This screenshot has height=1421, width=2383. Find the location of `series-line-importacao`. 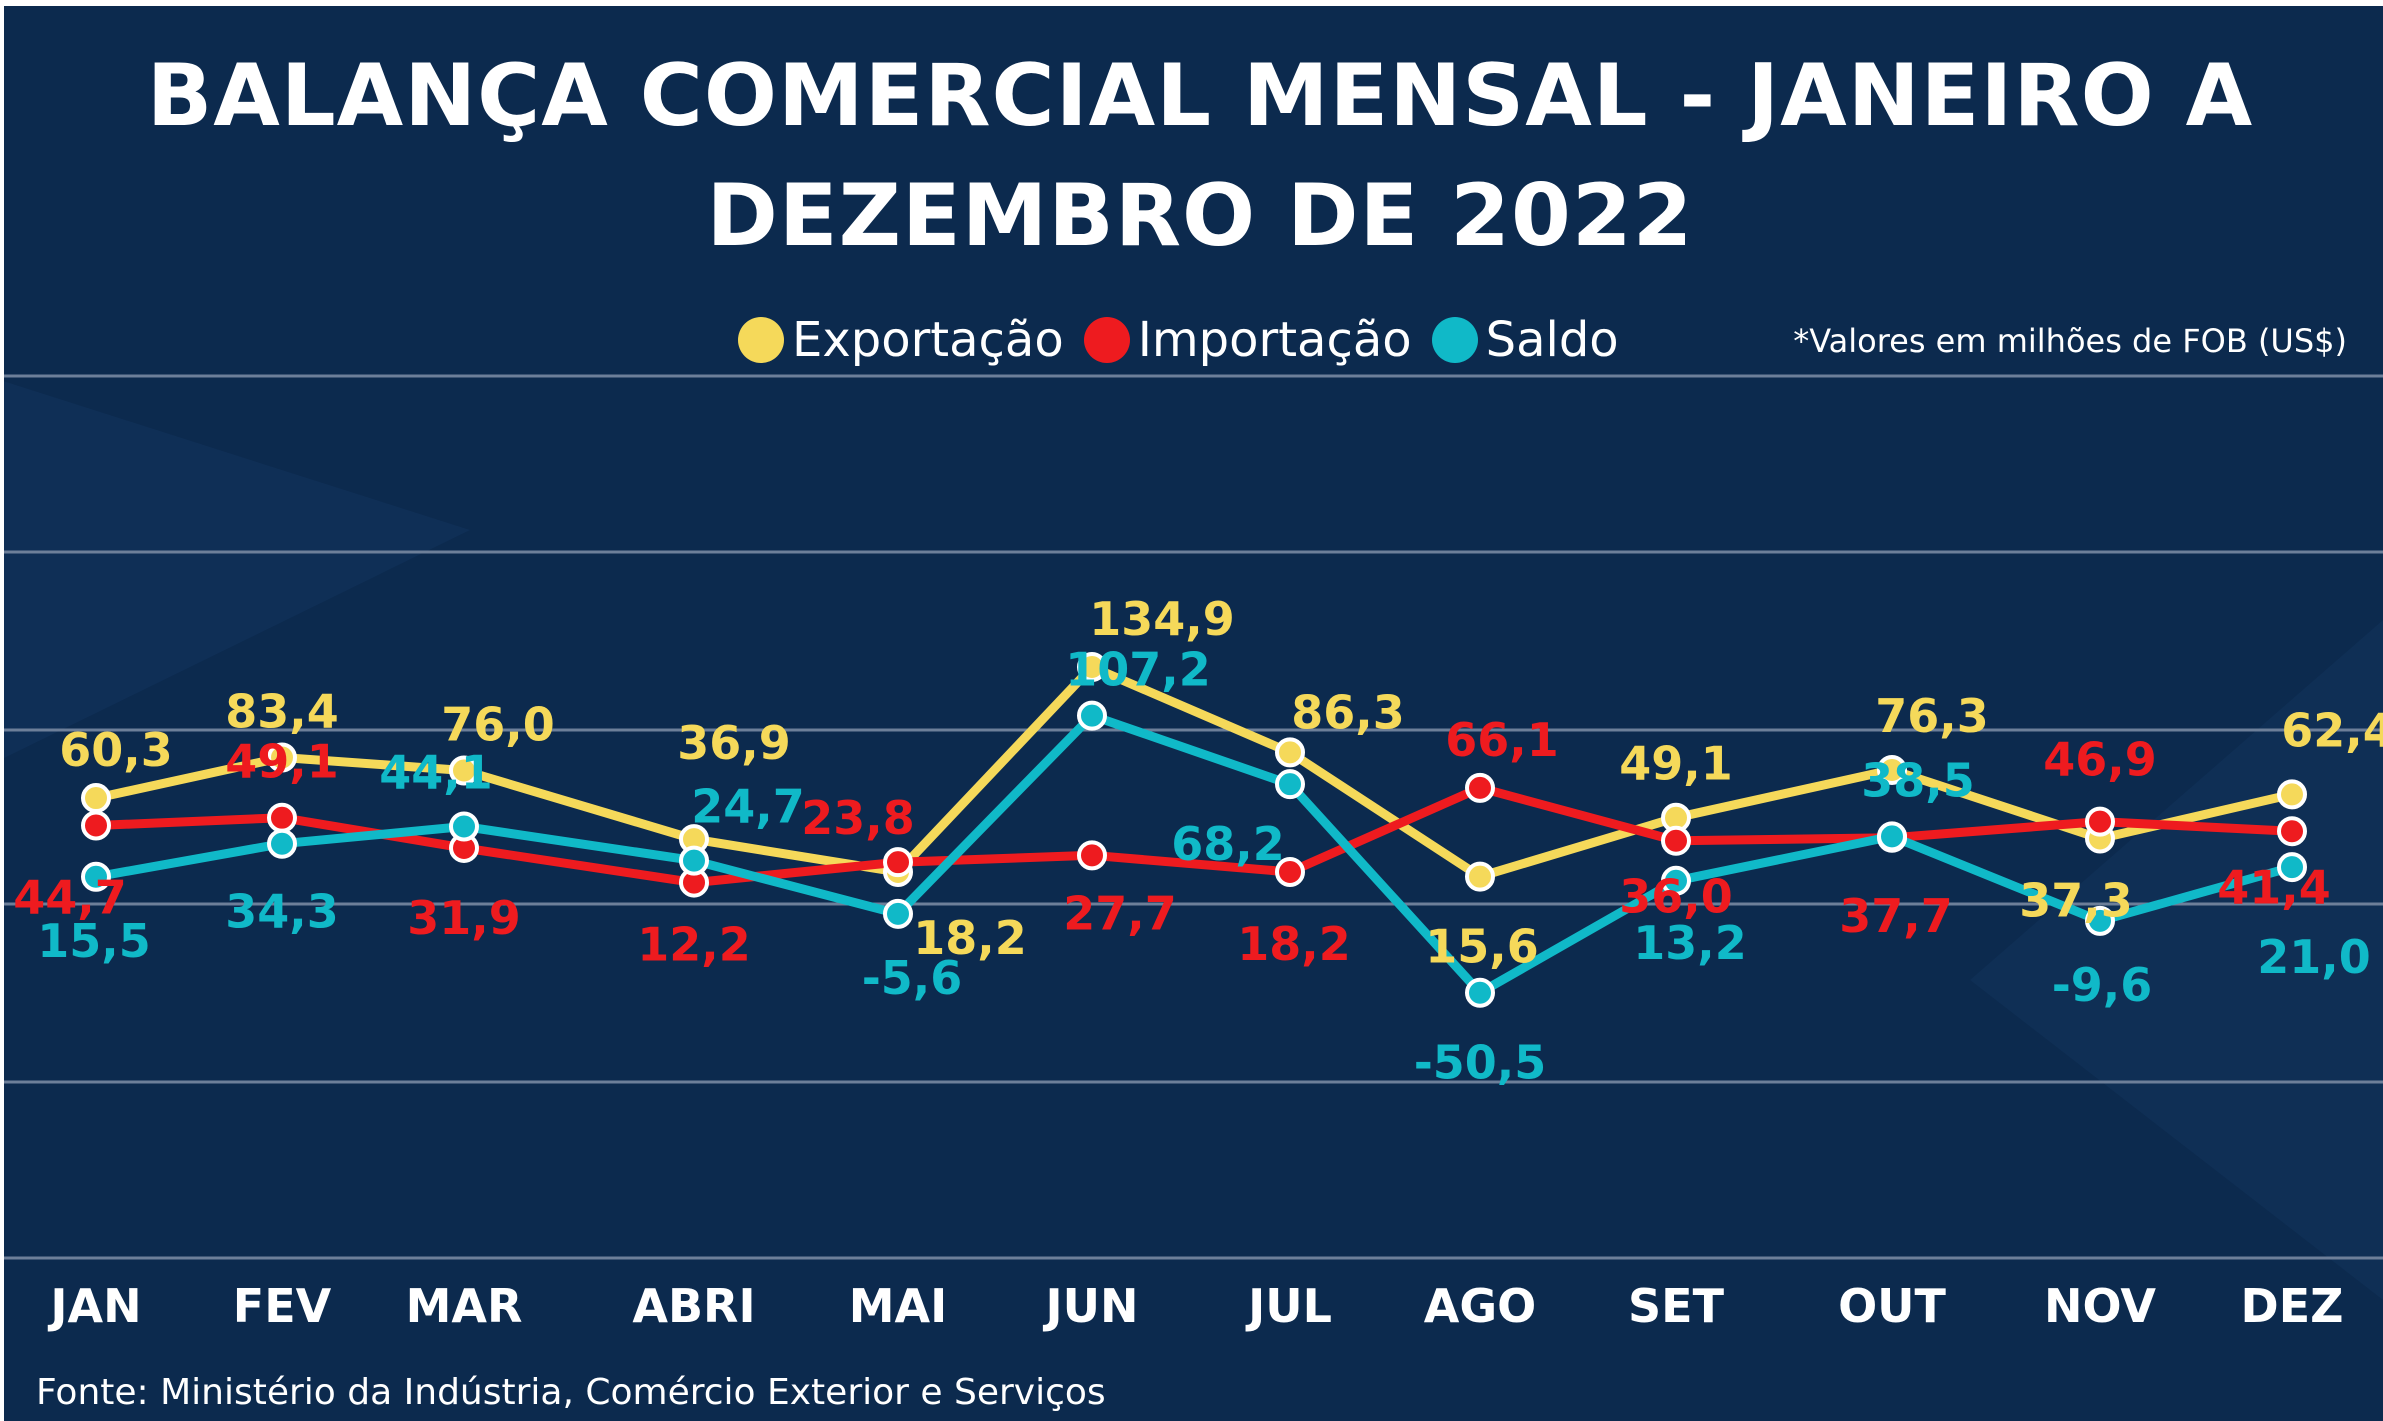

series-line-importacao is located at coordinates (1194, 835).